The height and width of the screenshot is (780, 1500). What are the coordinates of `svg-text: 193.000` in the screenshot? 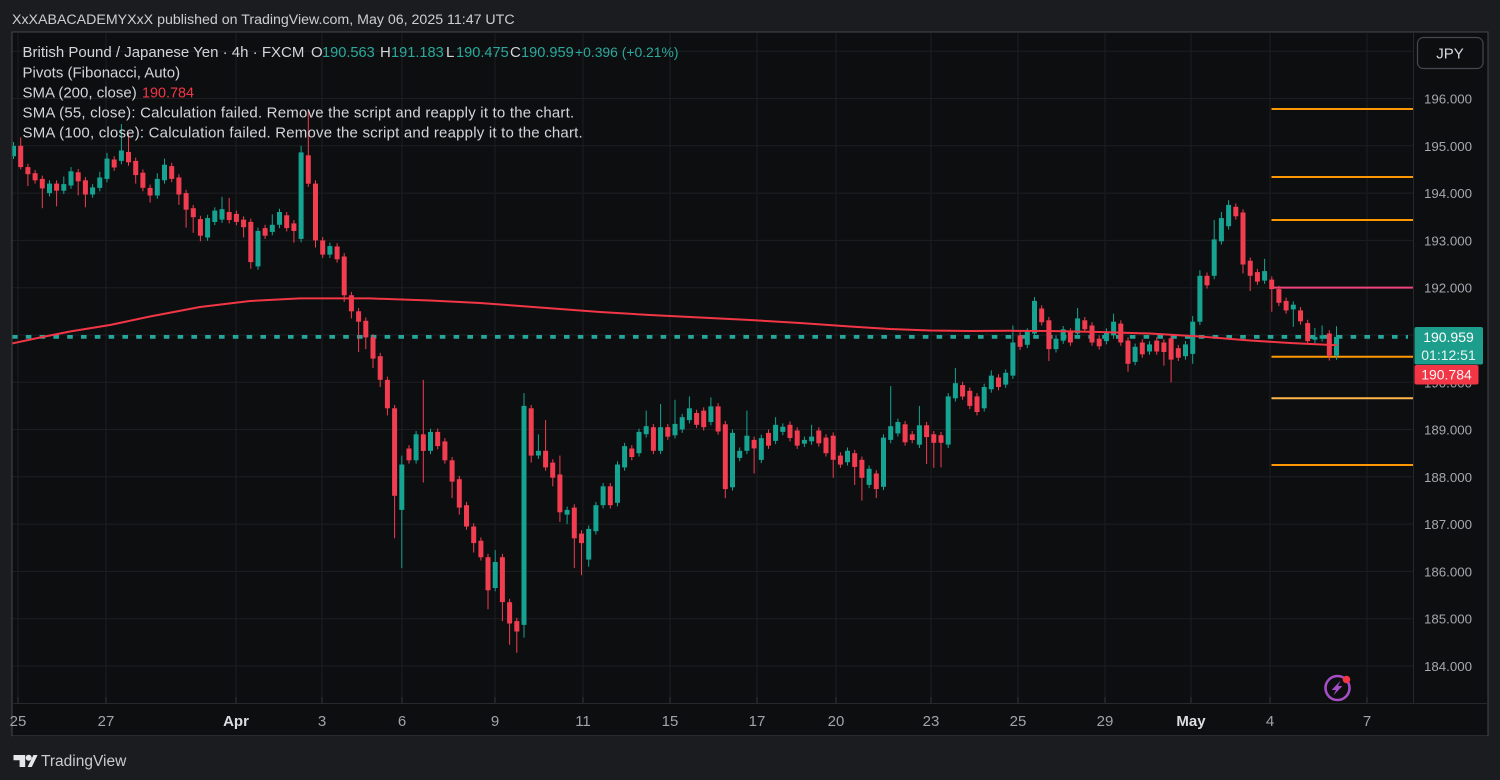 It's located at (1448, 240).